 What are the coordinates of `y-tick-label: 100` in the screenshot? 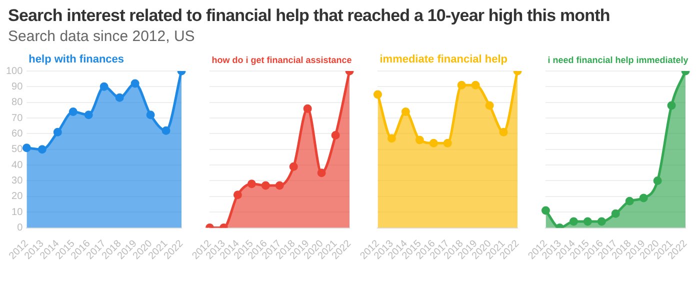 It's located at (15, 71).